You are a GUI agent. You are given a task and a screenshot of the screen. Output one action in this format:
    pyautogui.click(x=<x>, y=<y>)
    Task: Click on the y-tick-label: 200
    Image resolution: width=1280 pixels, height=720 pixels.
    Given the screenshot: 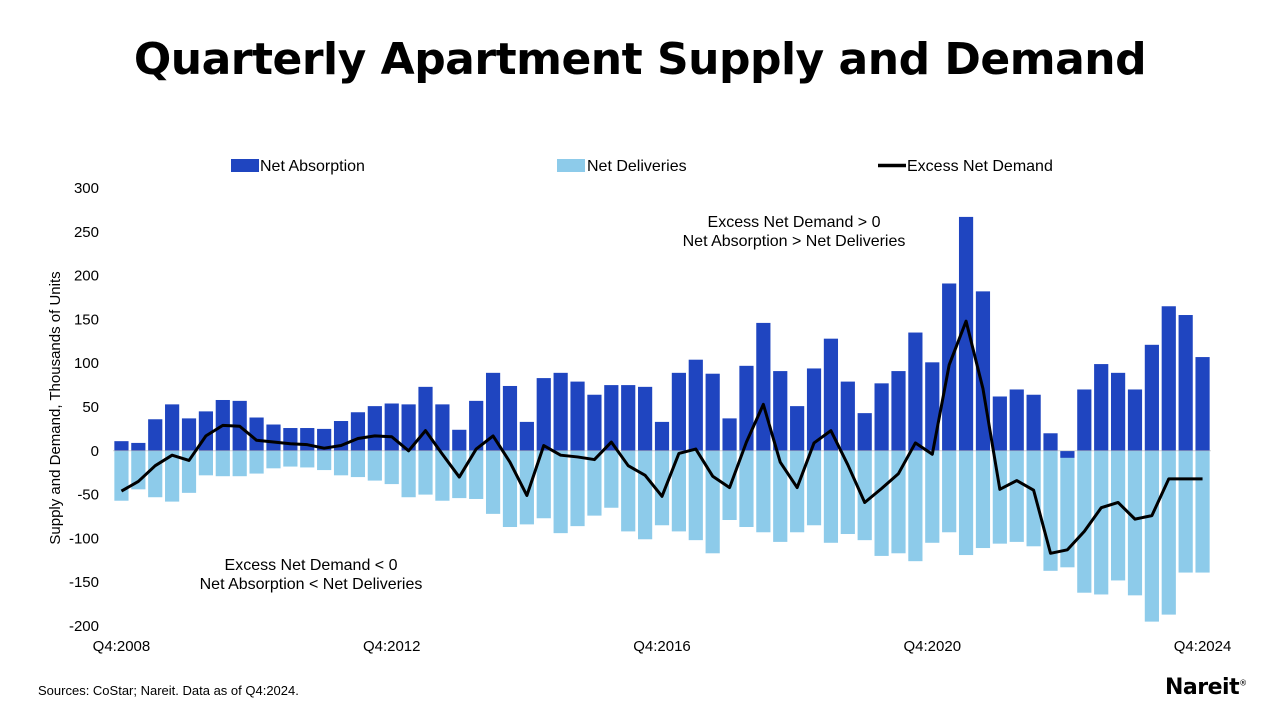 What is the action you would take?
    pyautogui.click(x=86, y=276)
    